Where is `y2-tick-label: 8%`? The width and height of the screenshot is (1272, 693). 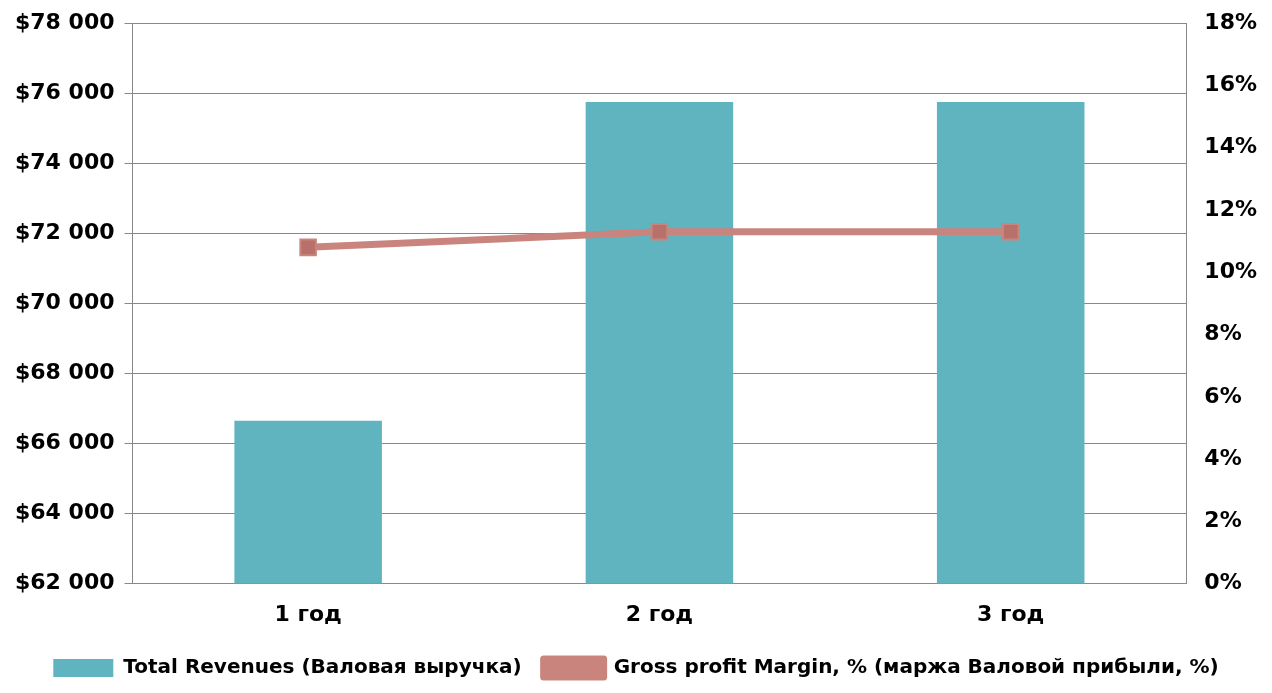 y2-tick-label: 8% is located at coordinates (1223, 333).